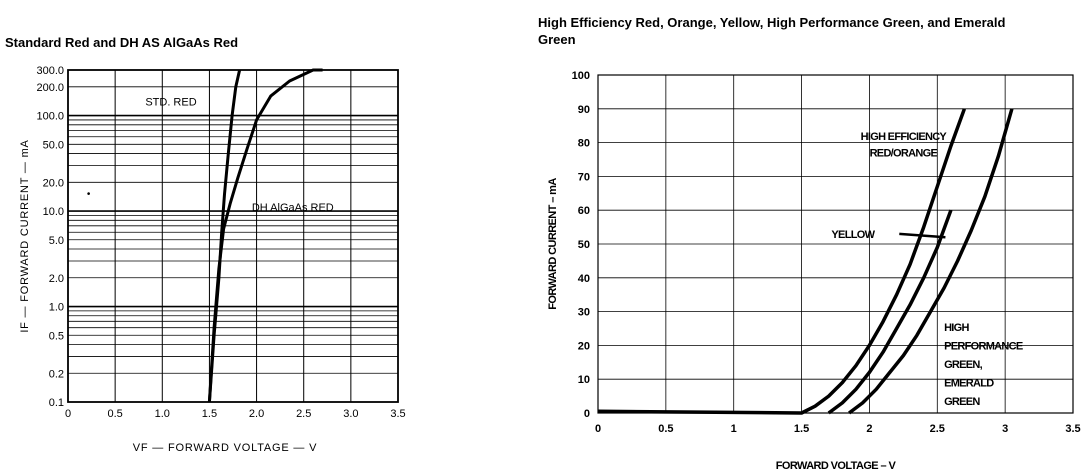 The width and height of the screenshot is (1087, 476). I want to click on chart2-annotation: YELLOW, so click(853, 235).